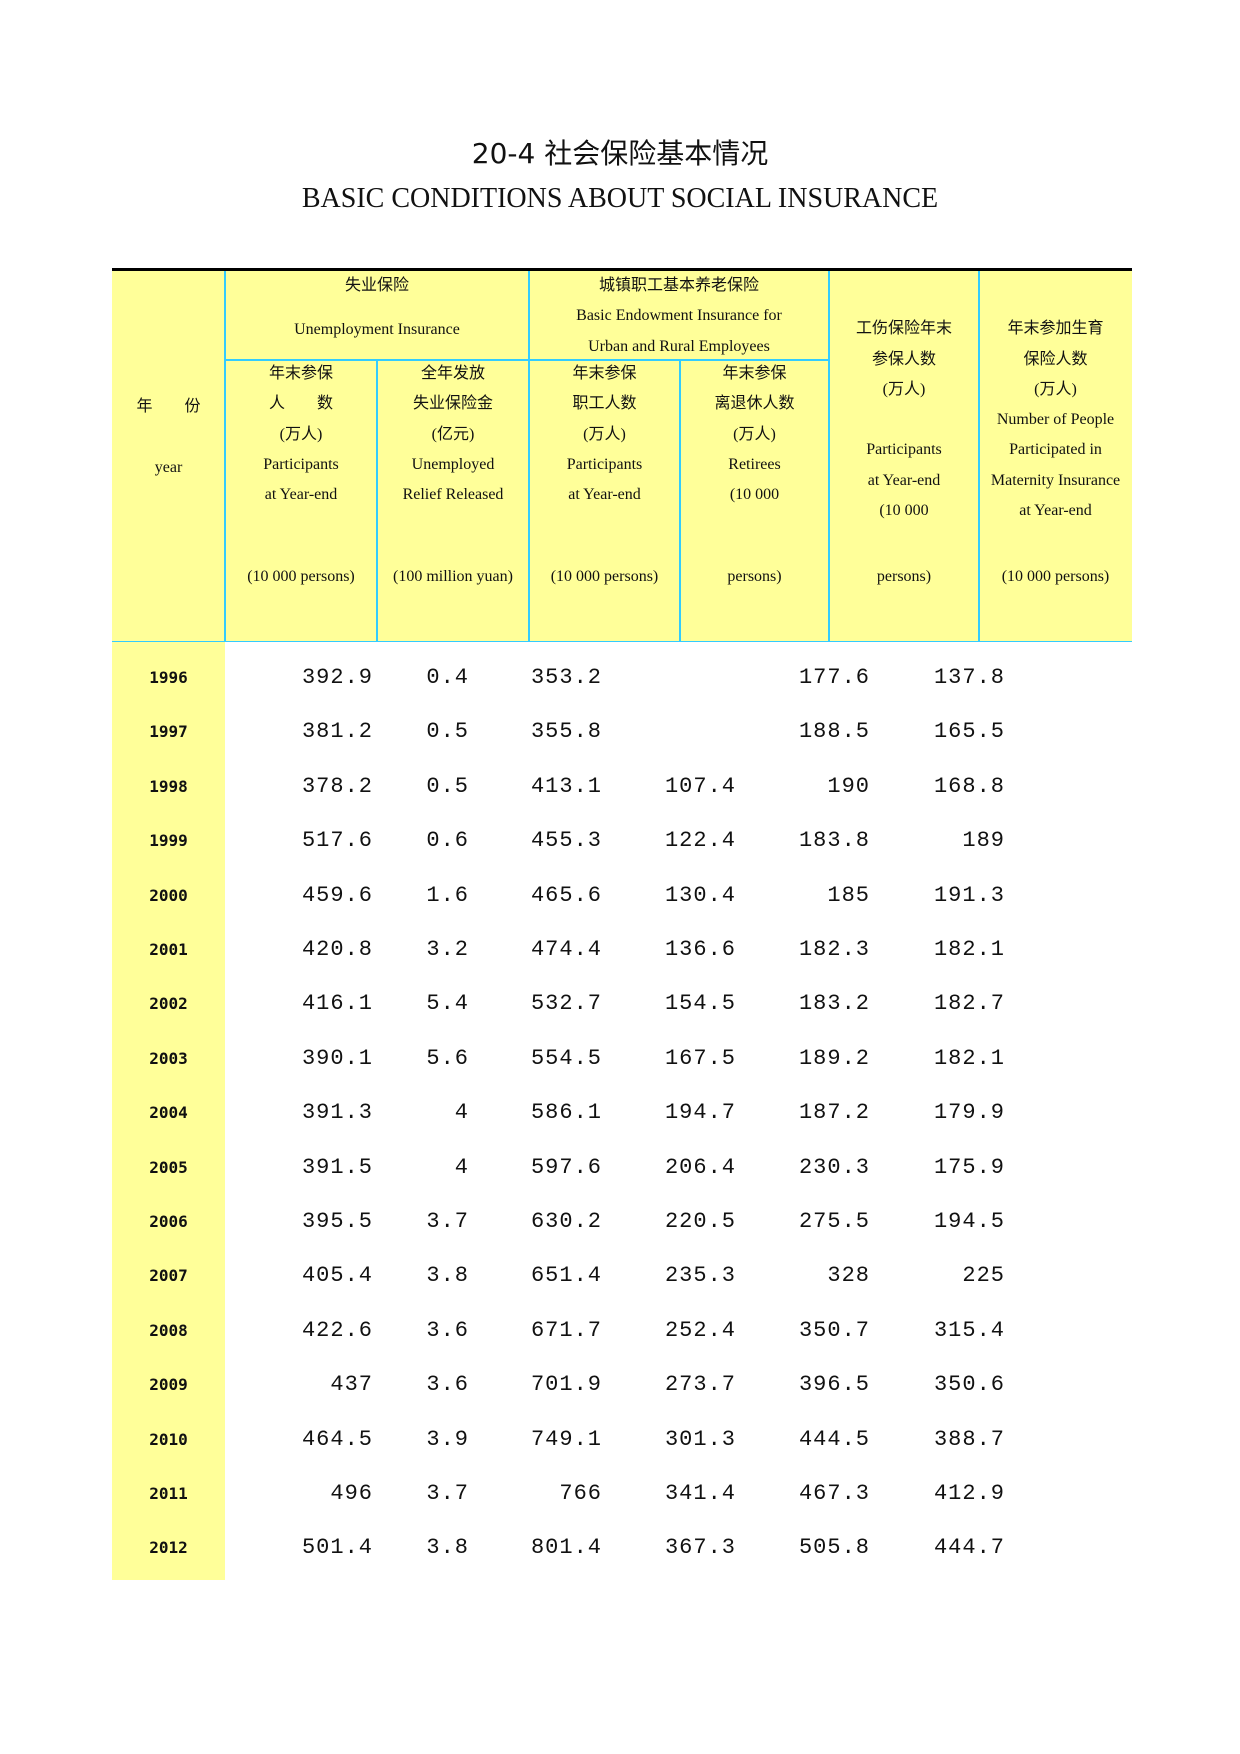 This screenshot has width=1240, height=1754. Describe the element at coordinates (622, 896) in the screenshot. I see `table-row: 2000 459.6 1.6 465.6 130.4 185 191.3` at that location.